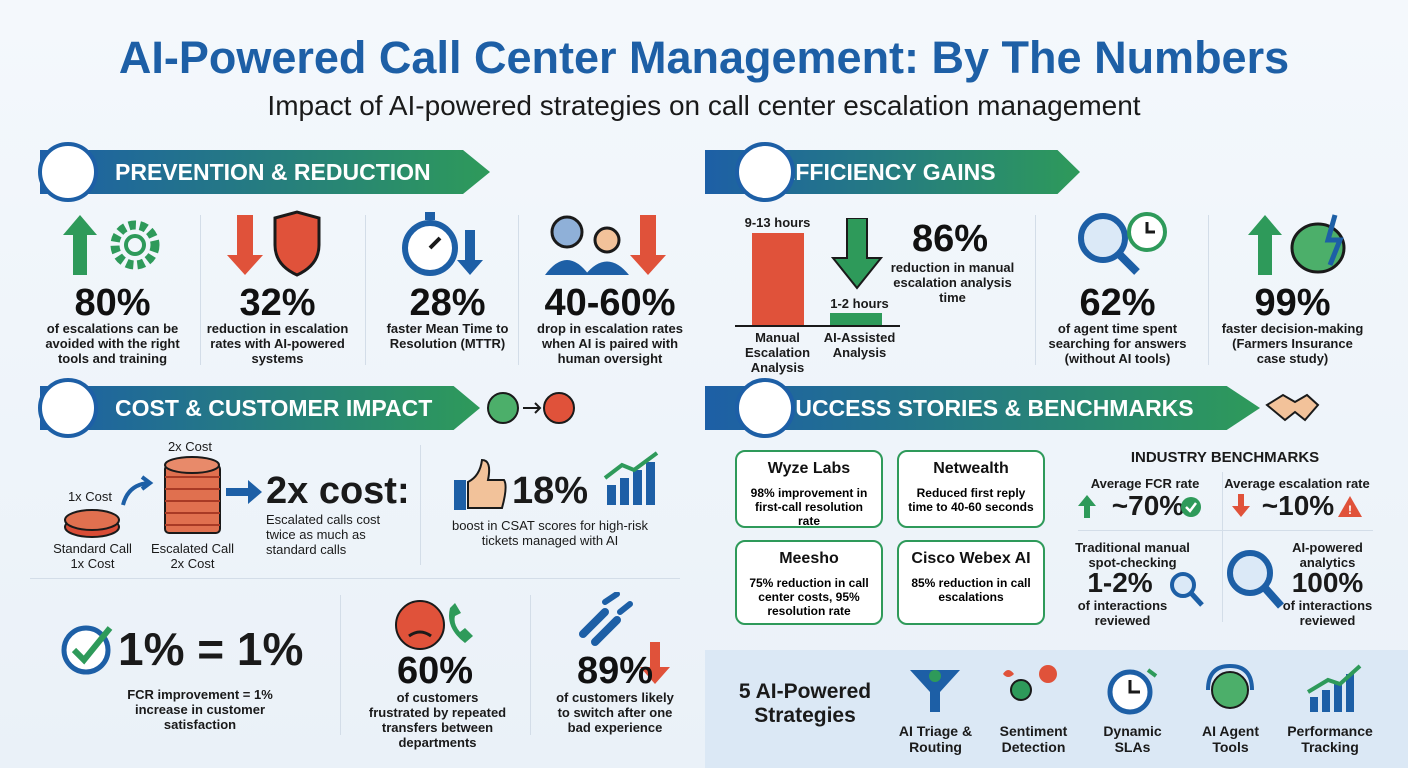  What do you see at coordinates (447, 303) in the screenshot?
I see `stat-value: 28%` at bounding box center [447, 303].